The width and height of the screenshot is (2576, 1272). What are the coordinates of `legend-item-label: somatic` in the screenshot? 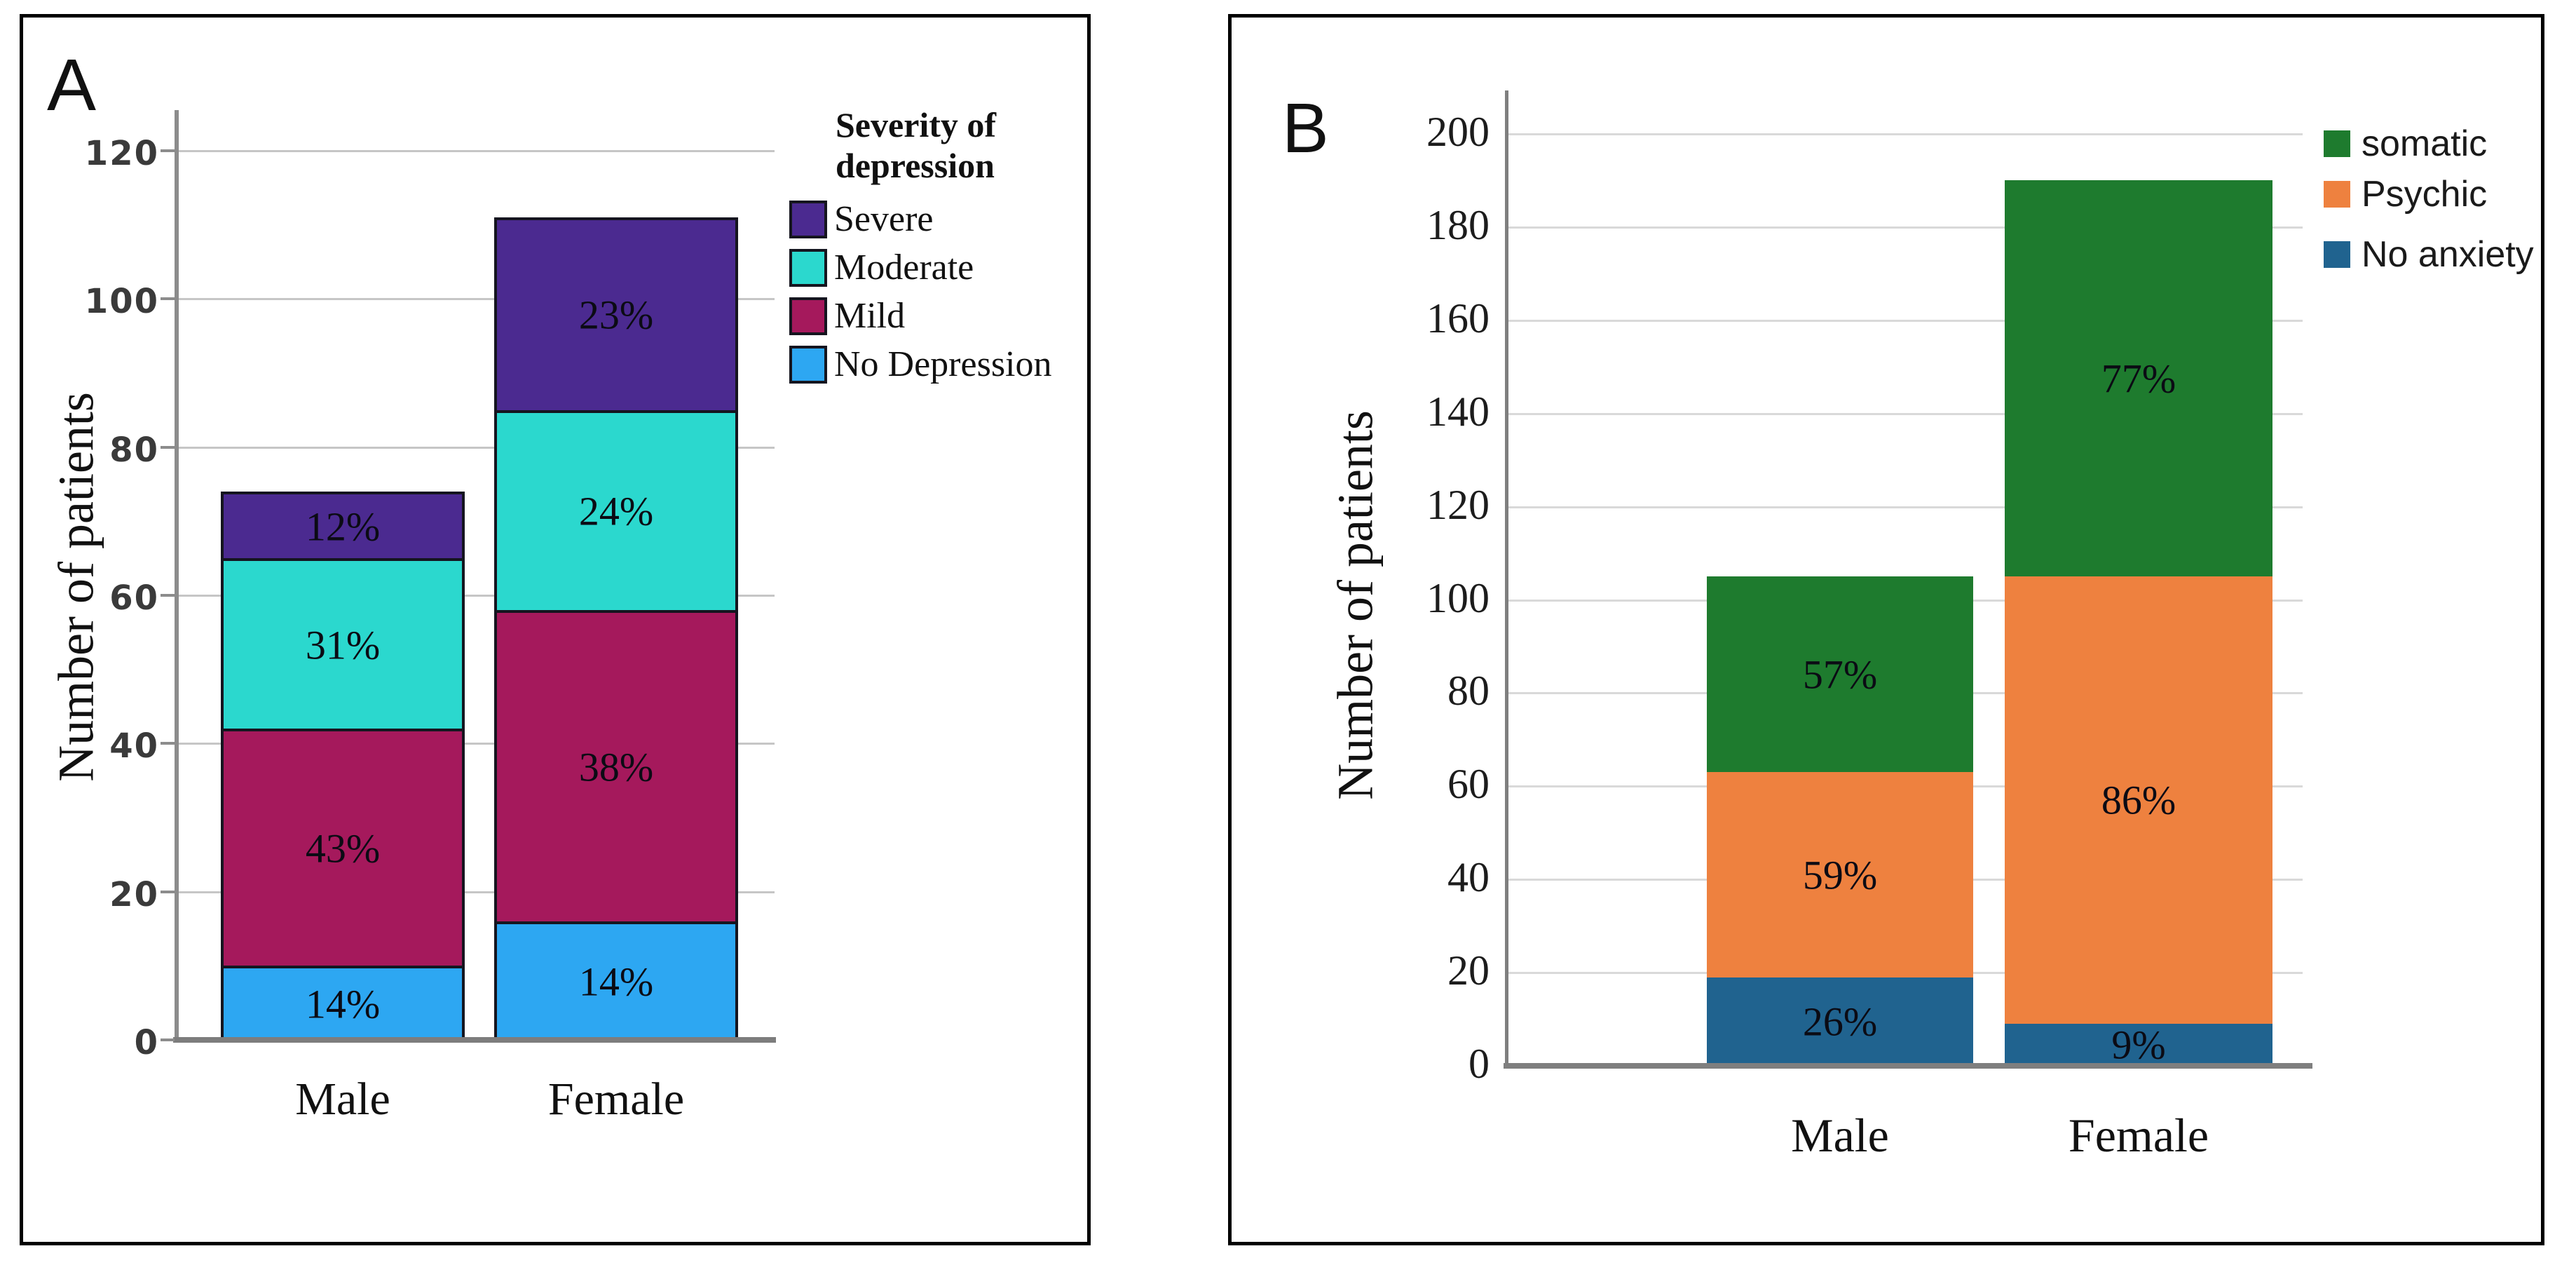 It's located at (2425, 143).